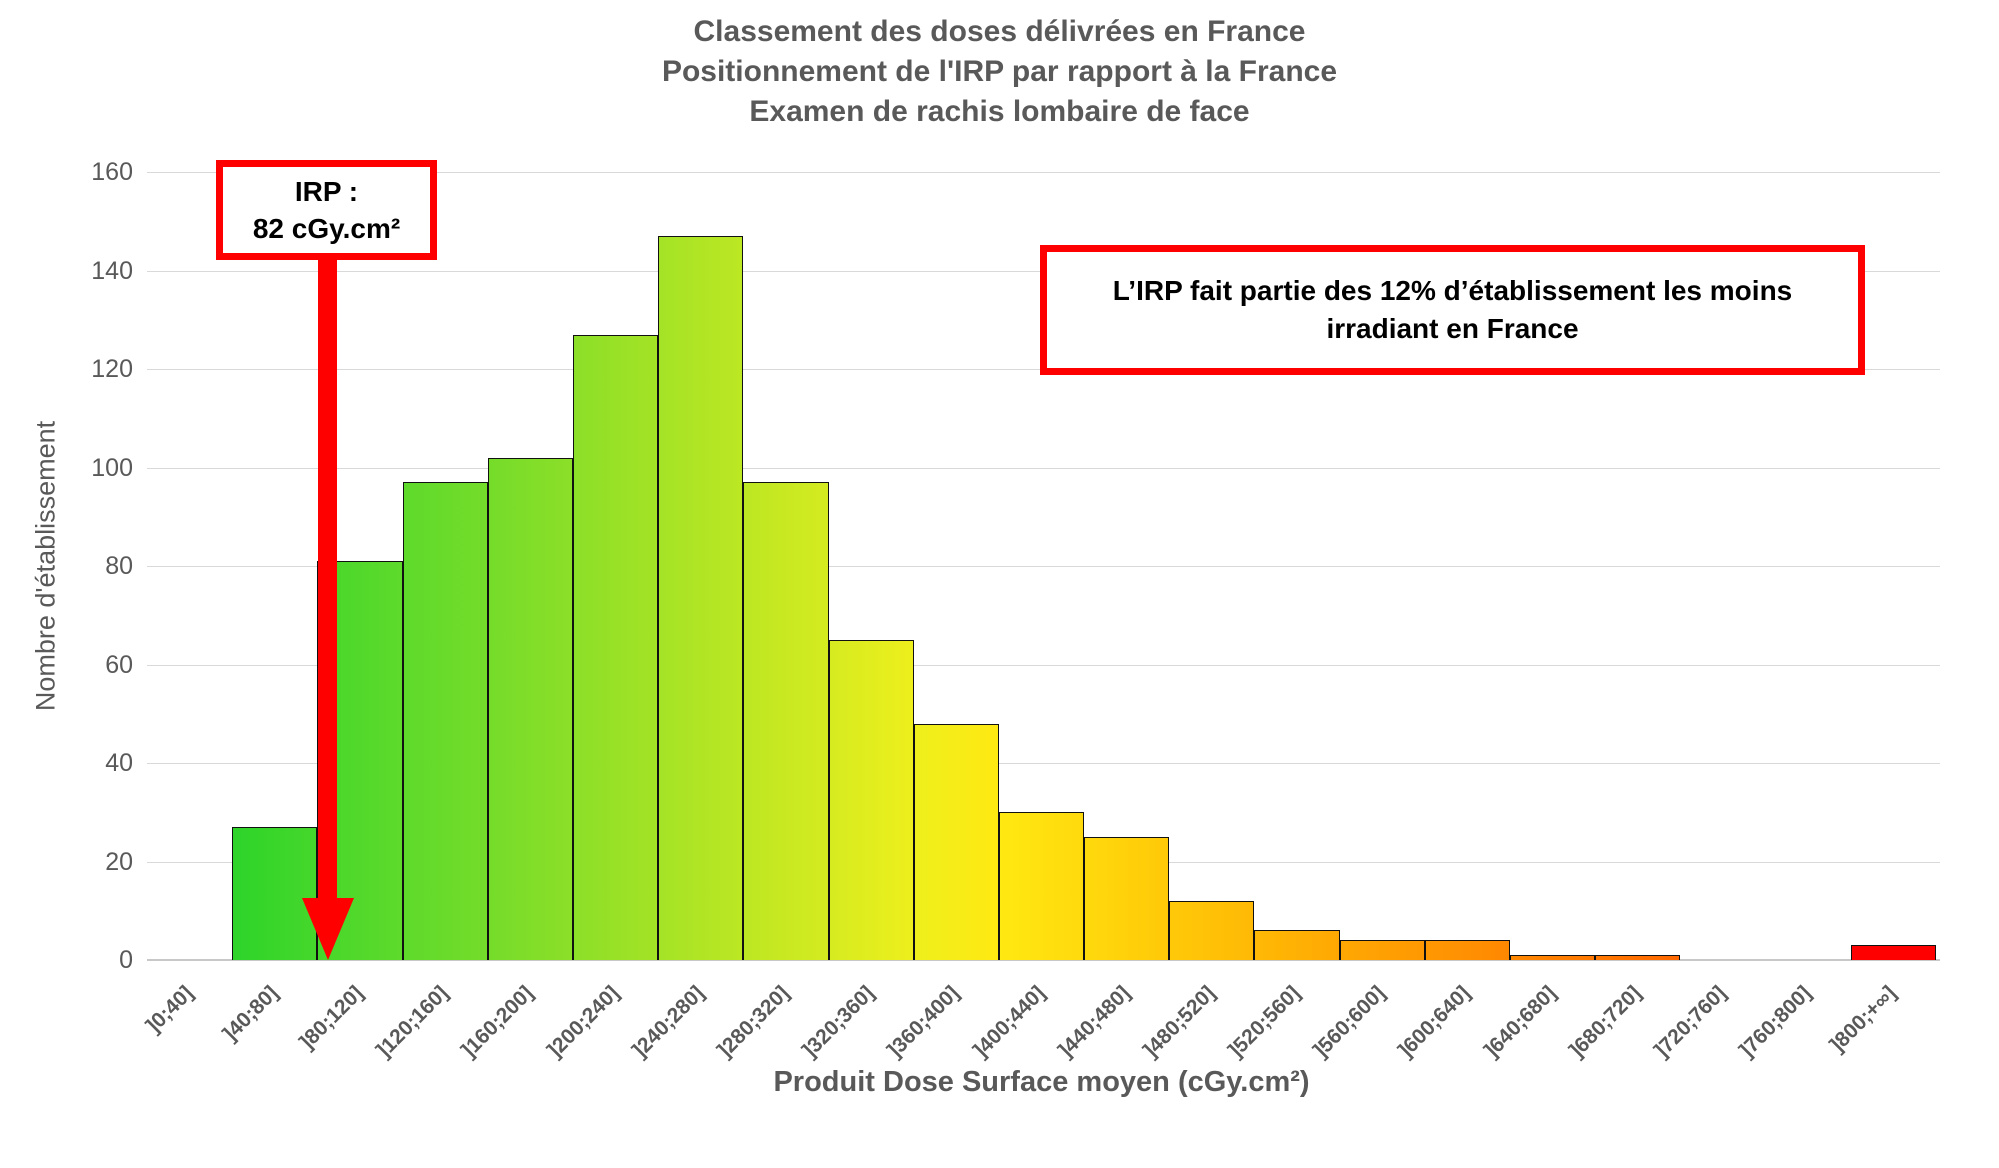 The image size is (1999, 1168). What do you see at coordinates (871, 799) in the screenshot?
I see `bar-]320;360]` at bounding box center [871, 799].